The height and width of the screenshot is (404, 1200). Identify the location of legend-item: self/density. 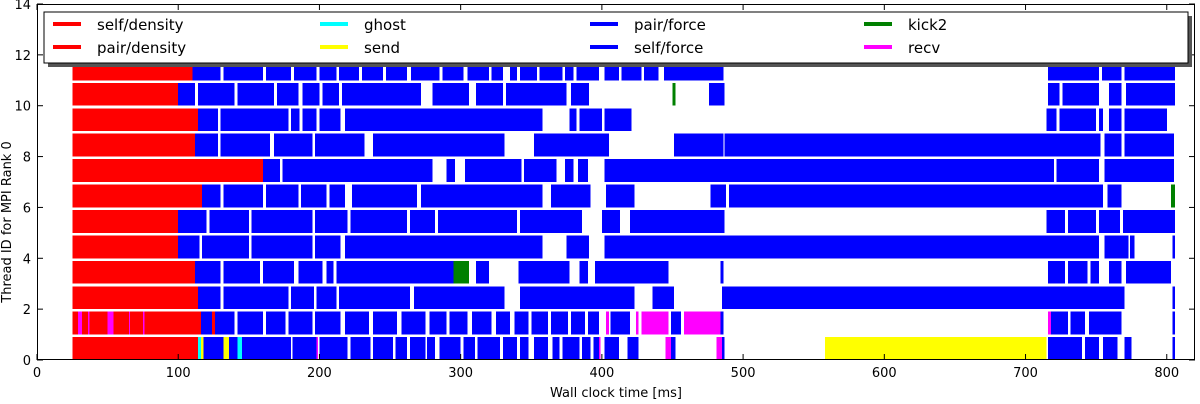
(118, 25).